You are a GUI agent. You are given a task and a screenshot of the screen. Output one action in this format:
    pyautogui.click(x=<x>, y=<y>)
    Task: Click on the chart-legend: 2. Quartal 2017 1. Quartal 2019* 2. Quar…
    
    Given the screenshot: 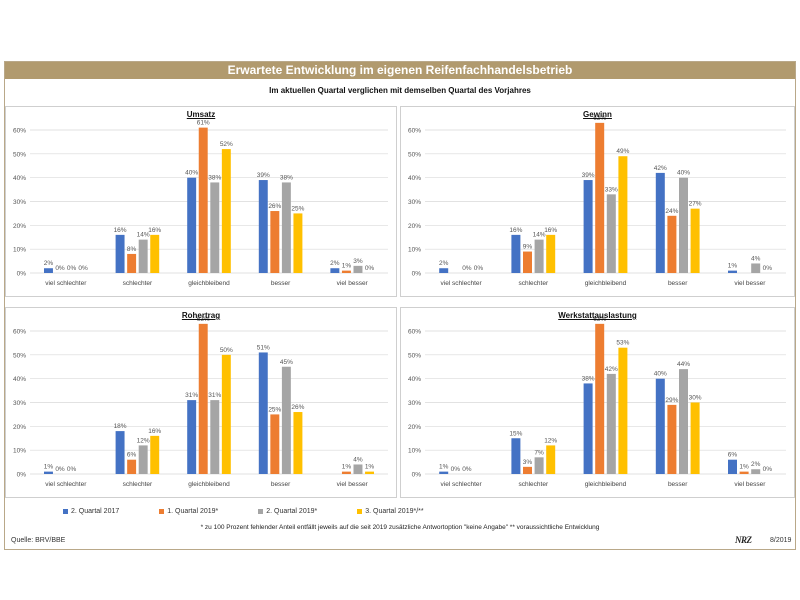 What is the action you would take?
    pyautogui.click(x=243, y=511)
    